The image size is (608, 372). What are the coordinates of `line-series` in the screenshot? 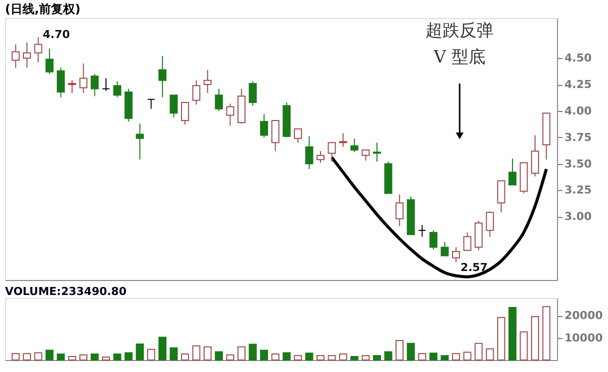 It's located at (439, 217).